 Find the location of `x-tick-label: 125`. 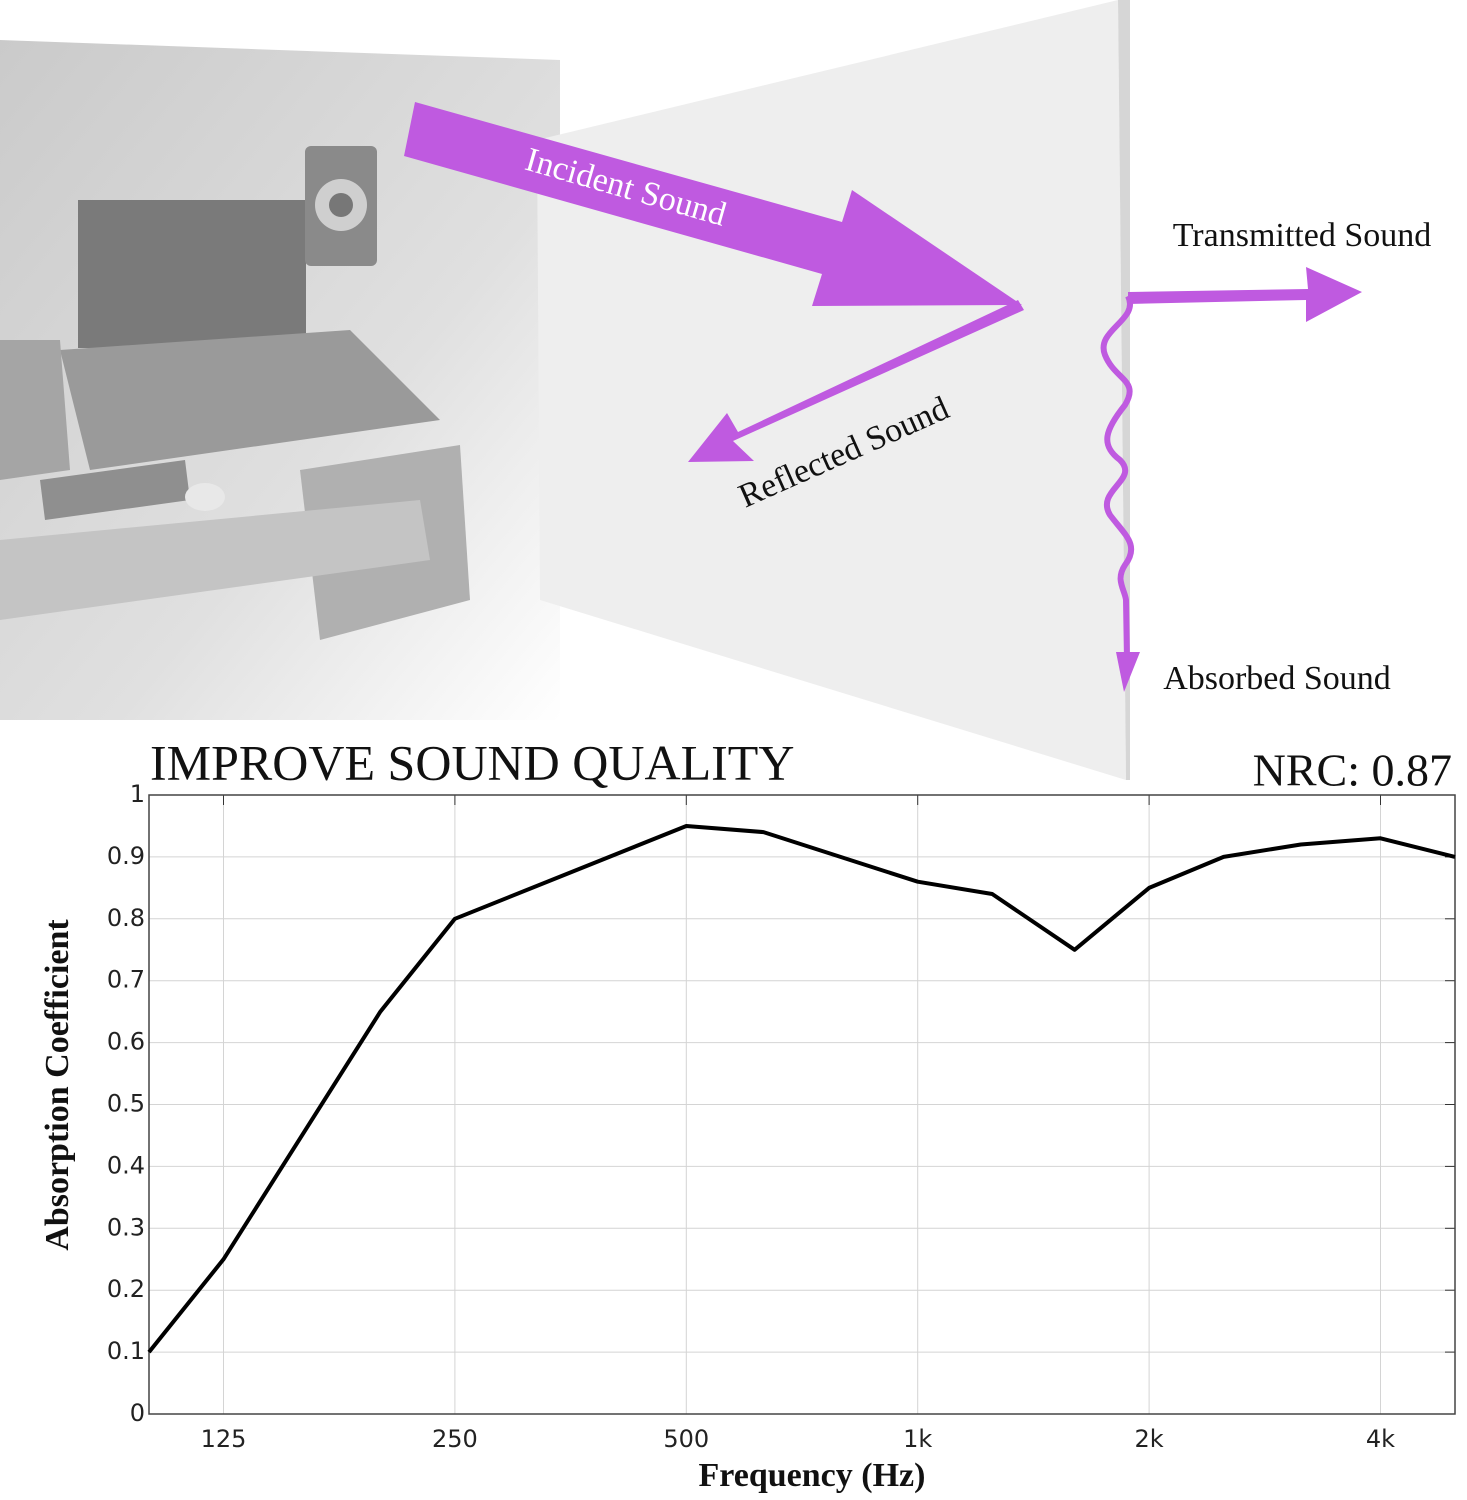

x-tick-label: 125 is located at coordinates (224, 1439).